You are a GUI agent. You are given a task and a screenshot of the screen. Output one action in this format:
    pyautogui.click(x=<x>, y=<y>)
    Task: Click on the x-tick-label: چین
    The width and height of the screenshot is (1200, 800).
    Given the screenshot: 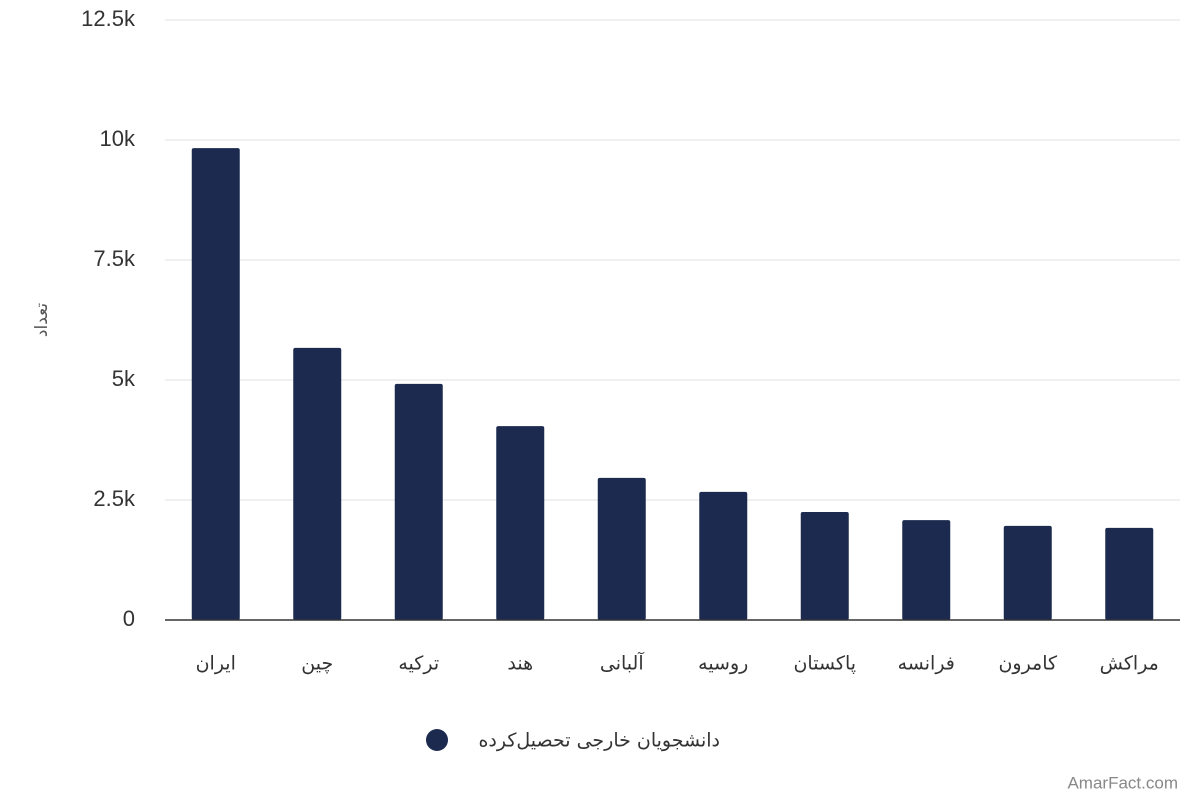 What is the action you would take?
    pyautogui.click(x=317, y=664)
    